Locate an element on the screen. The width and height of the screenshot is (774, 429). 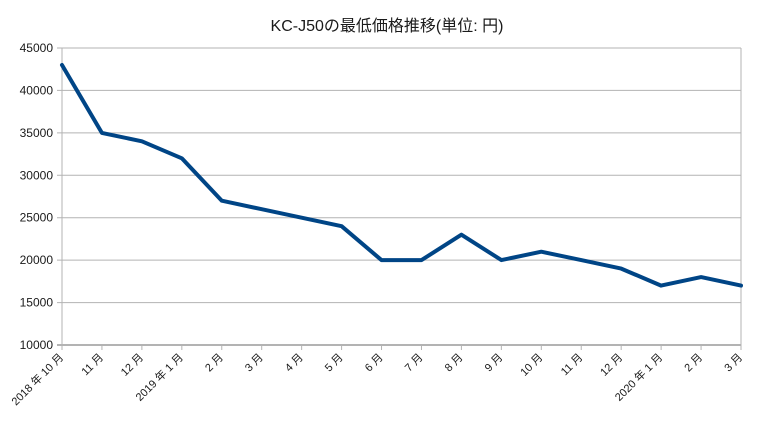
x-tick-label: 6 月 is located at coordinates (374, 363).